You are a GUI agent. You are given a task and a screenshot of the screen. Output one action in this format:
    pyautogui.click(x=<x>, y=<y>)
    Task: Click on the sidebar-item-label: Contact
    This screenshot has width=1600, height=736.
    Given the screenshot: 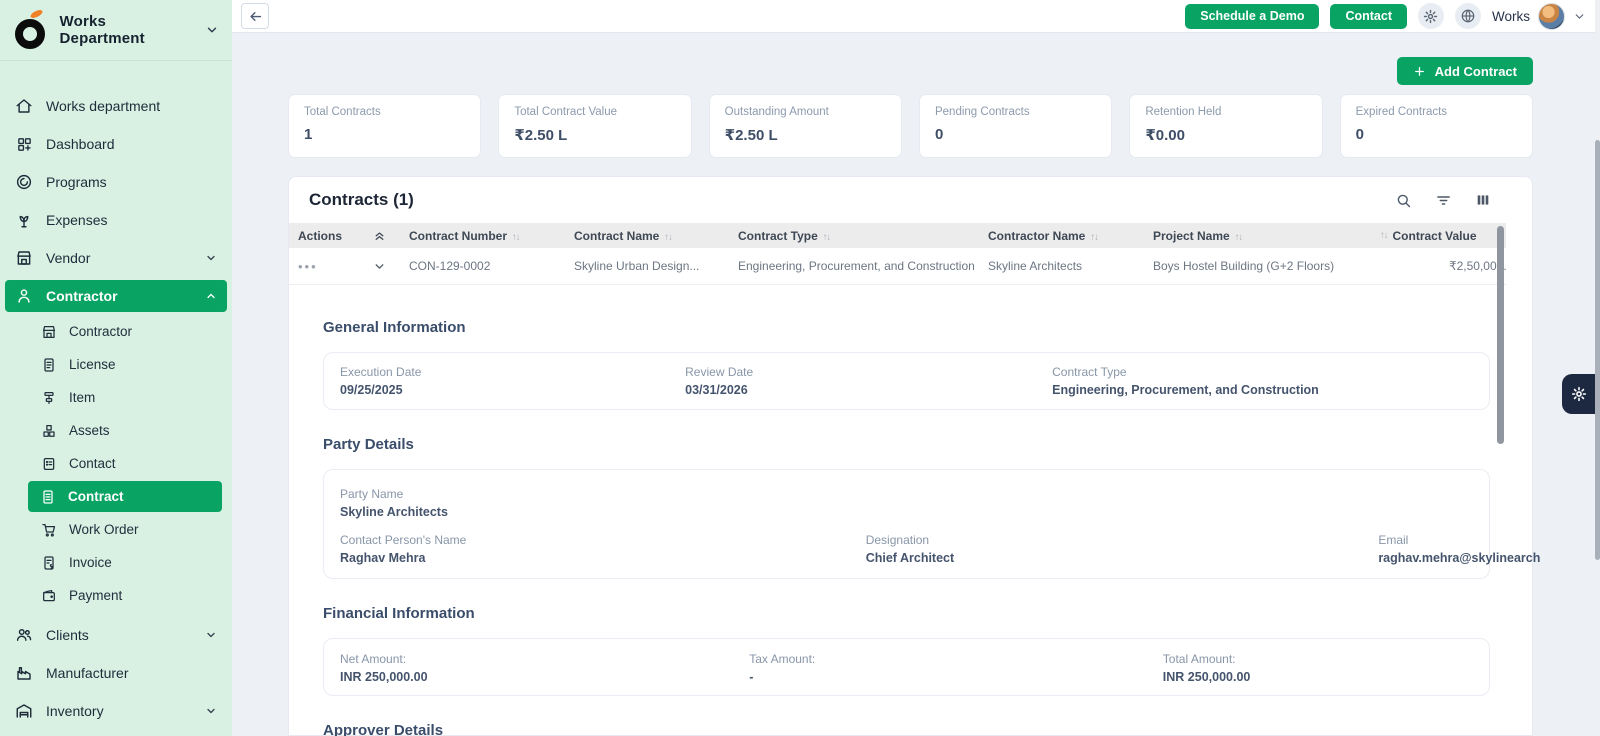 What is the action you would take?
    pyautogui.click(x=92, y=463)
    